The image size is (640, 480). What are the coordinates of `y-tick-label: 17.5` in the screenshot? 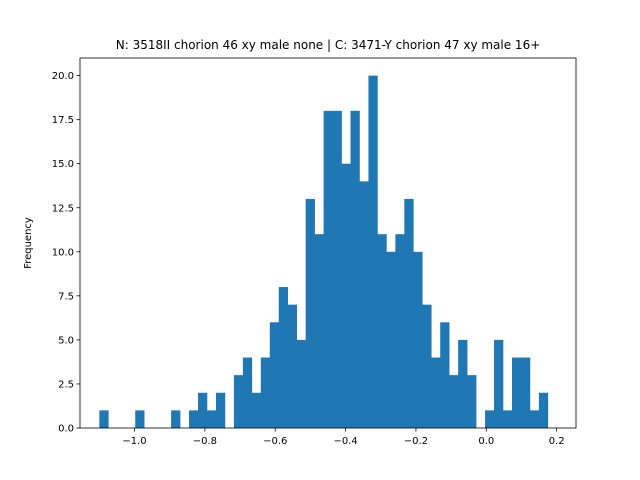 It's located at (63, 120).